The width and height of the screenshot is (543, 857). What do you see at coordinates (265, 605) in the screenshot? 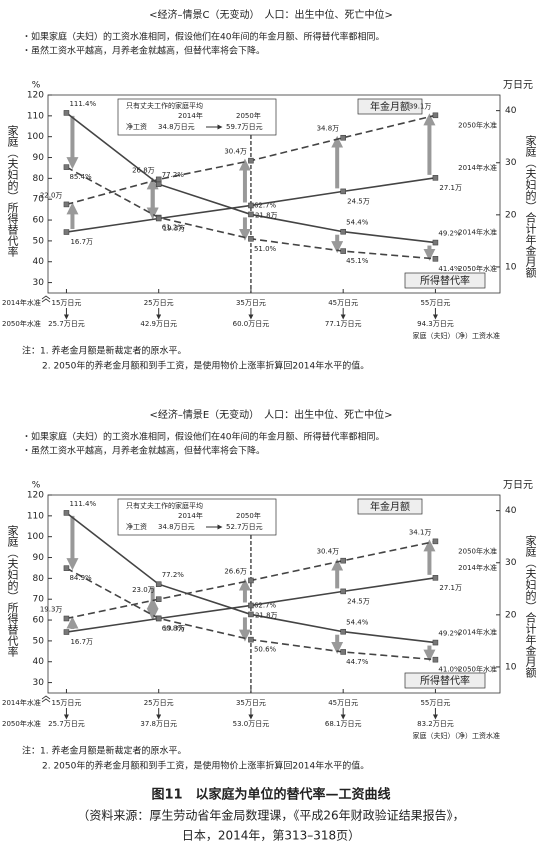
I see `data-label: 62.7%` at bounding box center [265, 605].